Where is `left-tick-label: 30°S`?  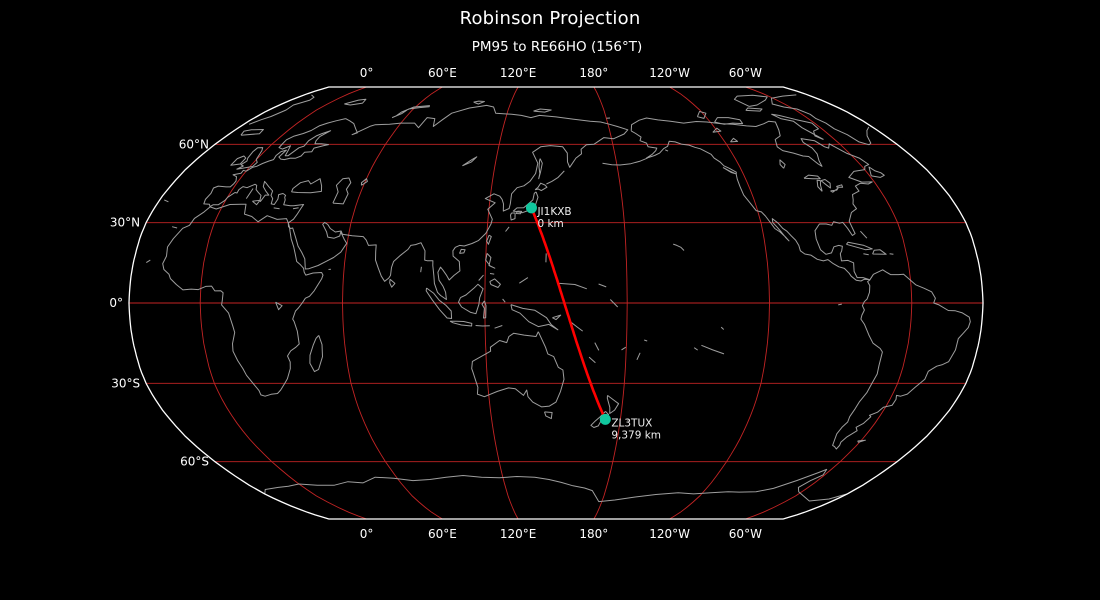
left-tick-label: 30°S is located at coordinates (125, 383).